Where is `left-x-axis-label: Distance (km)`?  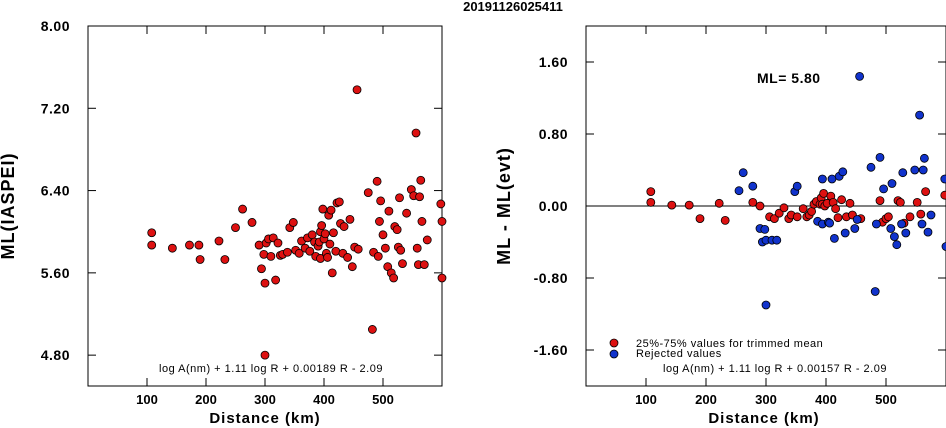 left-x-axis-label: Distance (km) is located at coordinates (264, 418).